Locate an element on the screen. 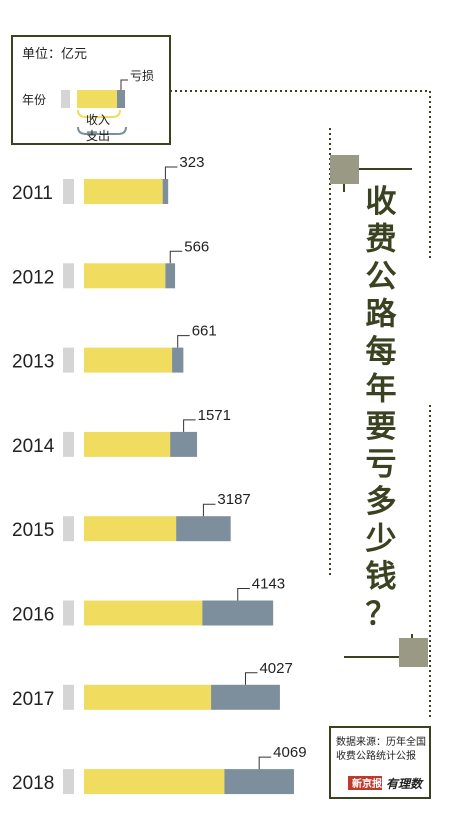  title-char: 费 is located at coordinates (381, 240).